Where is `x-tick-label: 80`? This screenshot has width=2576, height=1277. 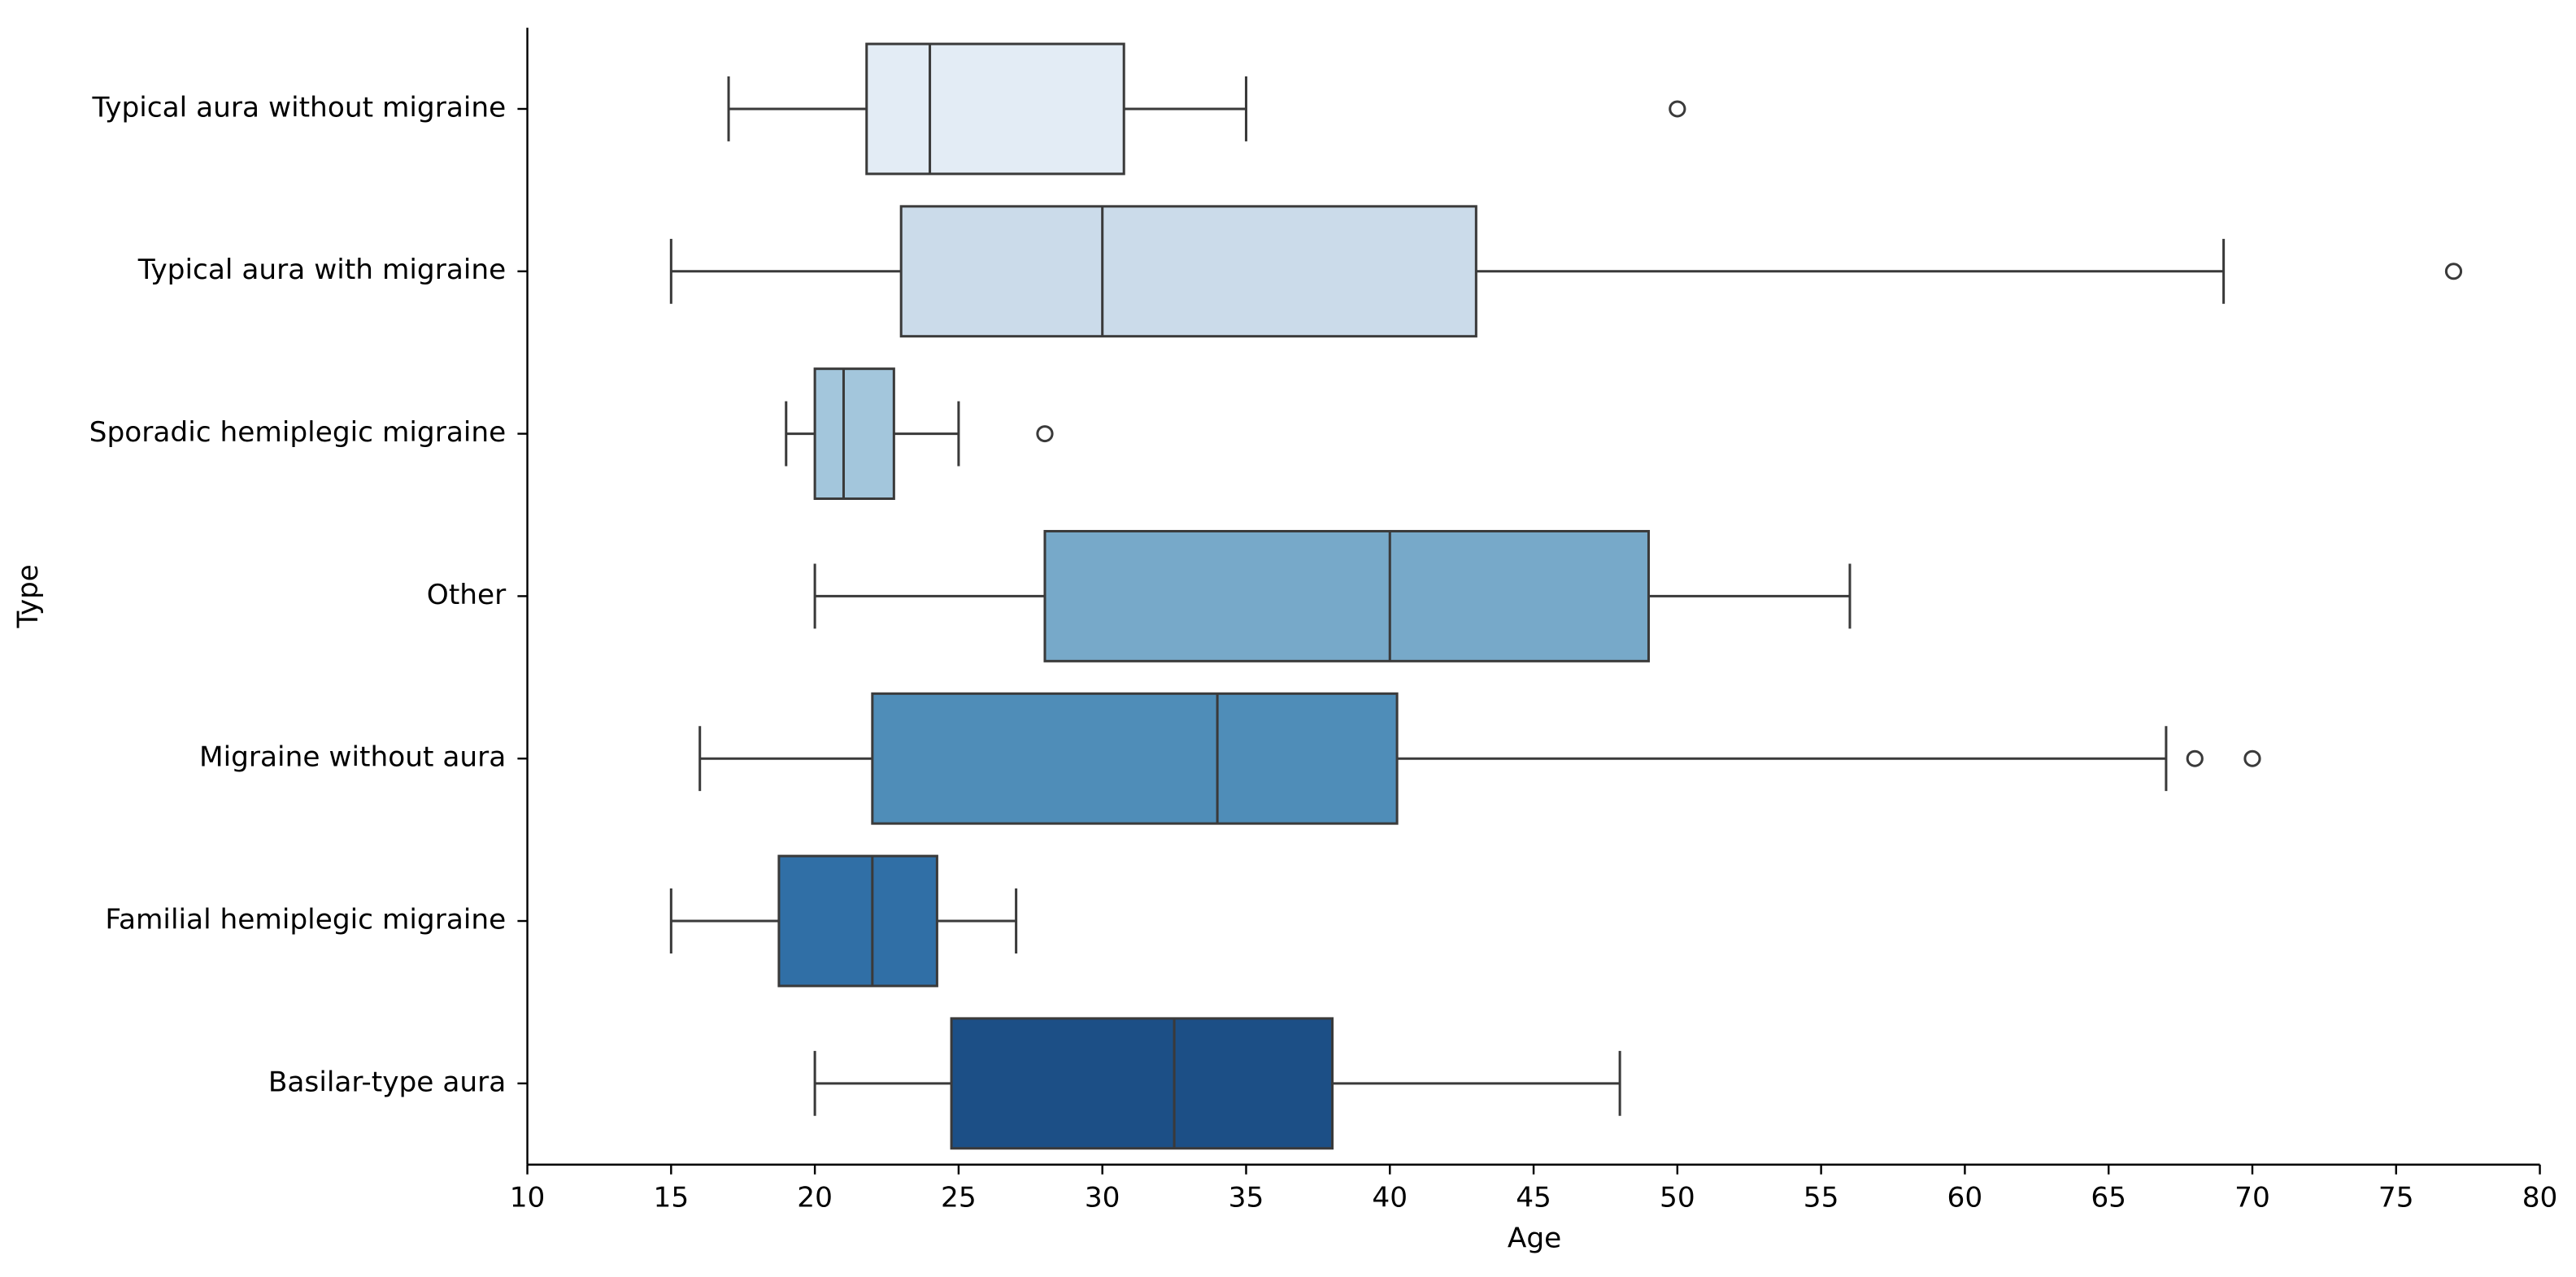
x-tick-label: 80 is located at coordinates (2540, 1197).